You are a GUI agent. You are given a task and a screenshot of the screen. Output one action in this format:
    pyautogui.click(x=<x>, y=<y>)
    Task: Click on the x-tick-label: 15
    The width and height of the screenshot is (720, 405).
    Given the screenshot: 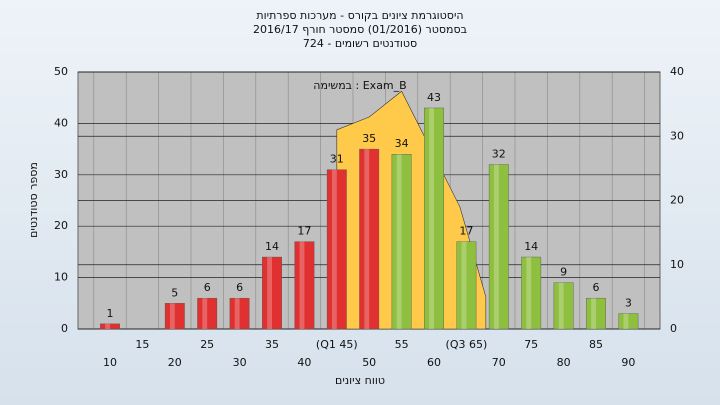 What is the action you would take?
    pyautogui.click(x=142, y=344)
    